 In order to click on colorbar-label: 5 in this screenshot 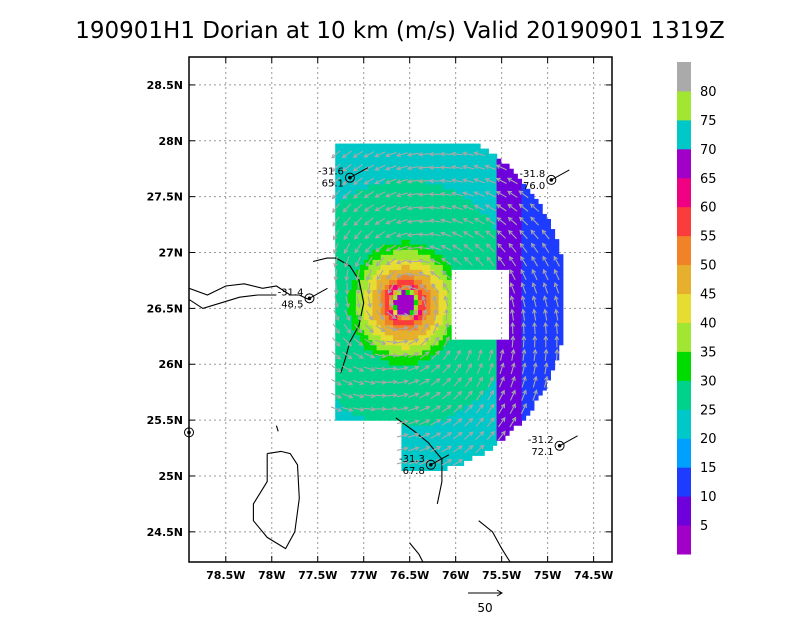, I will do `click(704, 526)`.